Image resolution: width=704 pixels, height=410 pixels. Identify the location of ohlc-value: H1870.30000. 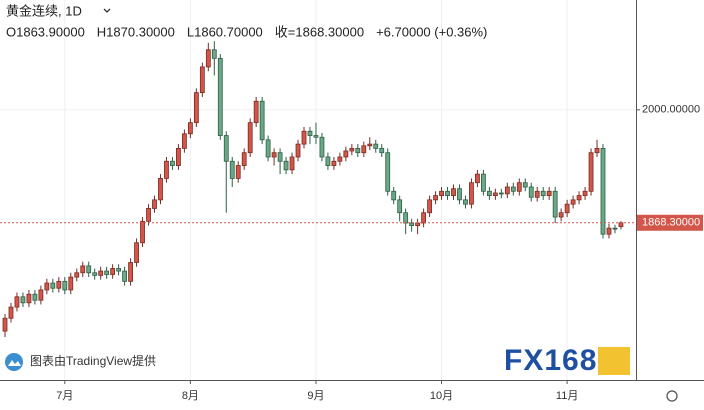
(136, 31).